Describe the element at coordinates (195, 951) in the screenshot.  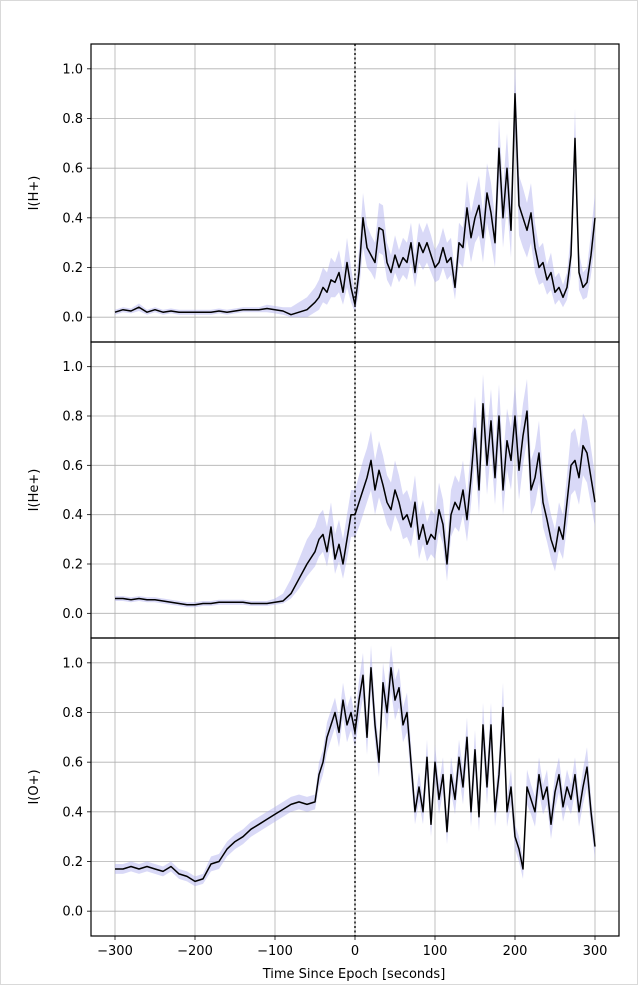
I see `x-tick-label-1: −200` at that location.